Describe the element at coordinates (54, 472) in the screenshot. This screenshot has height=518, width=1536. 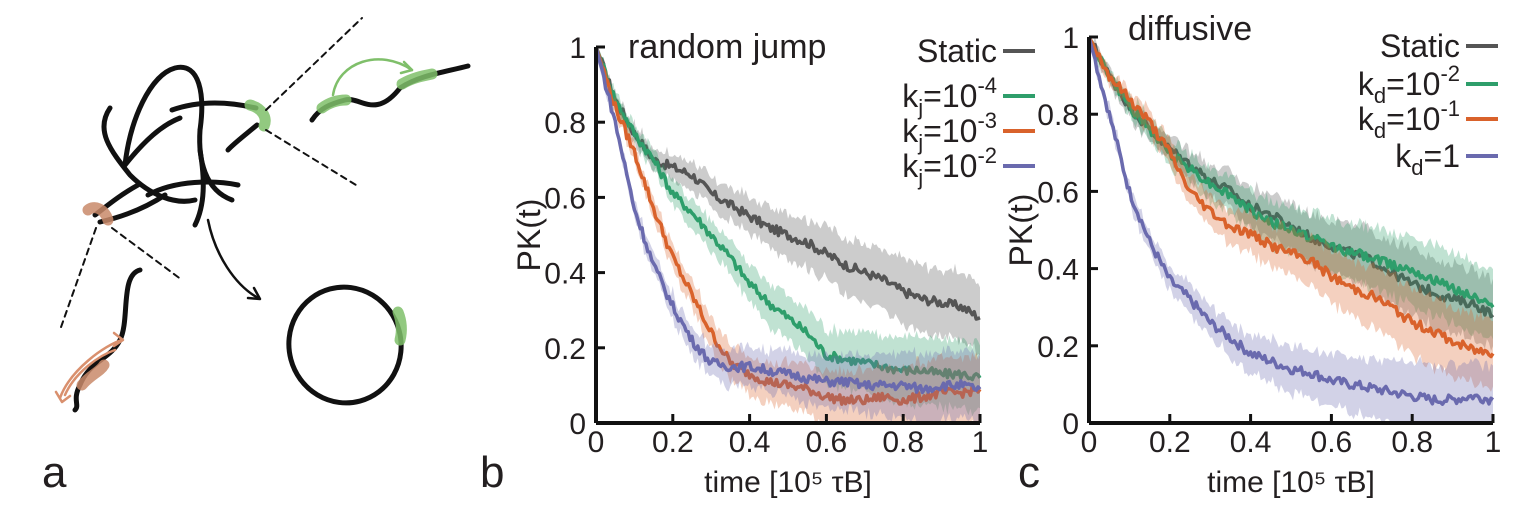
I see `panel-label-a: a` at that location.